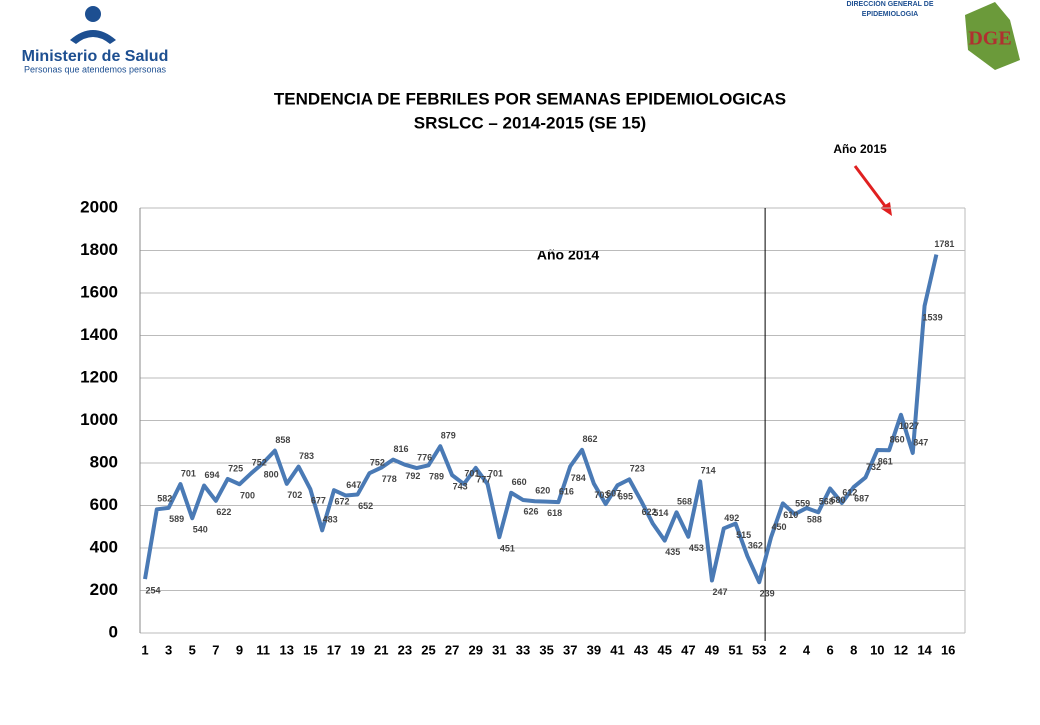 Image resolution: width=1040 pixels, height=725 pixels. Describe the element at coordinates (176, 519) in the screenshot. I see `data-label: 589` at that location.